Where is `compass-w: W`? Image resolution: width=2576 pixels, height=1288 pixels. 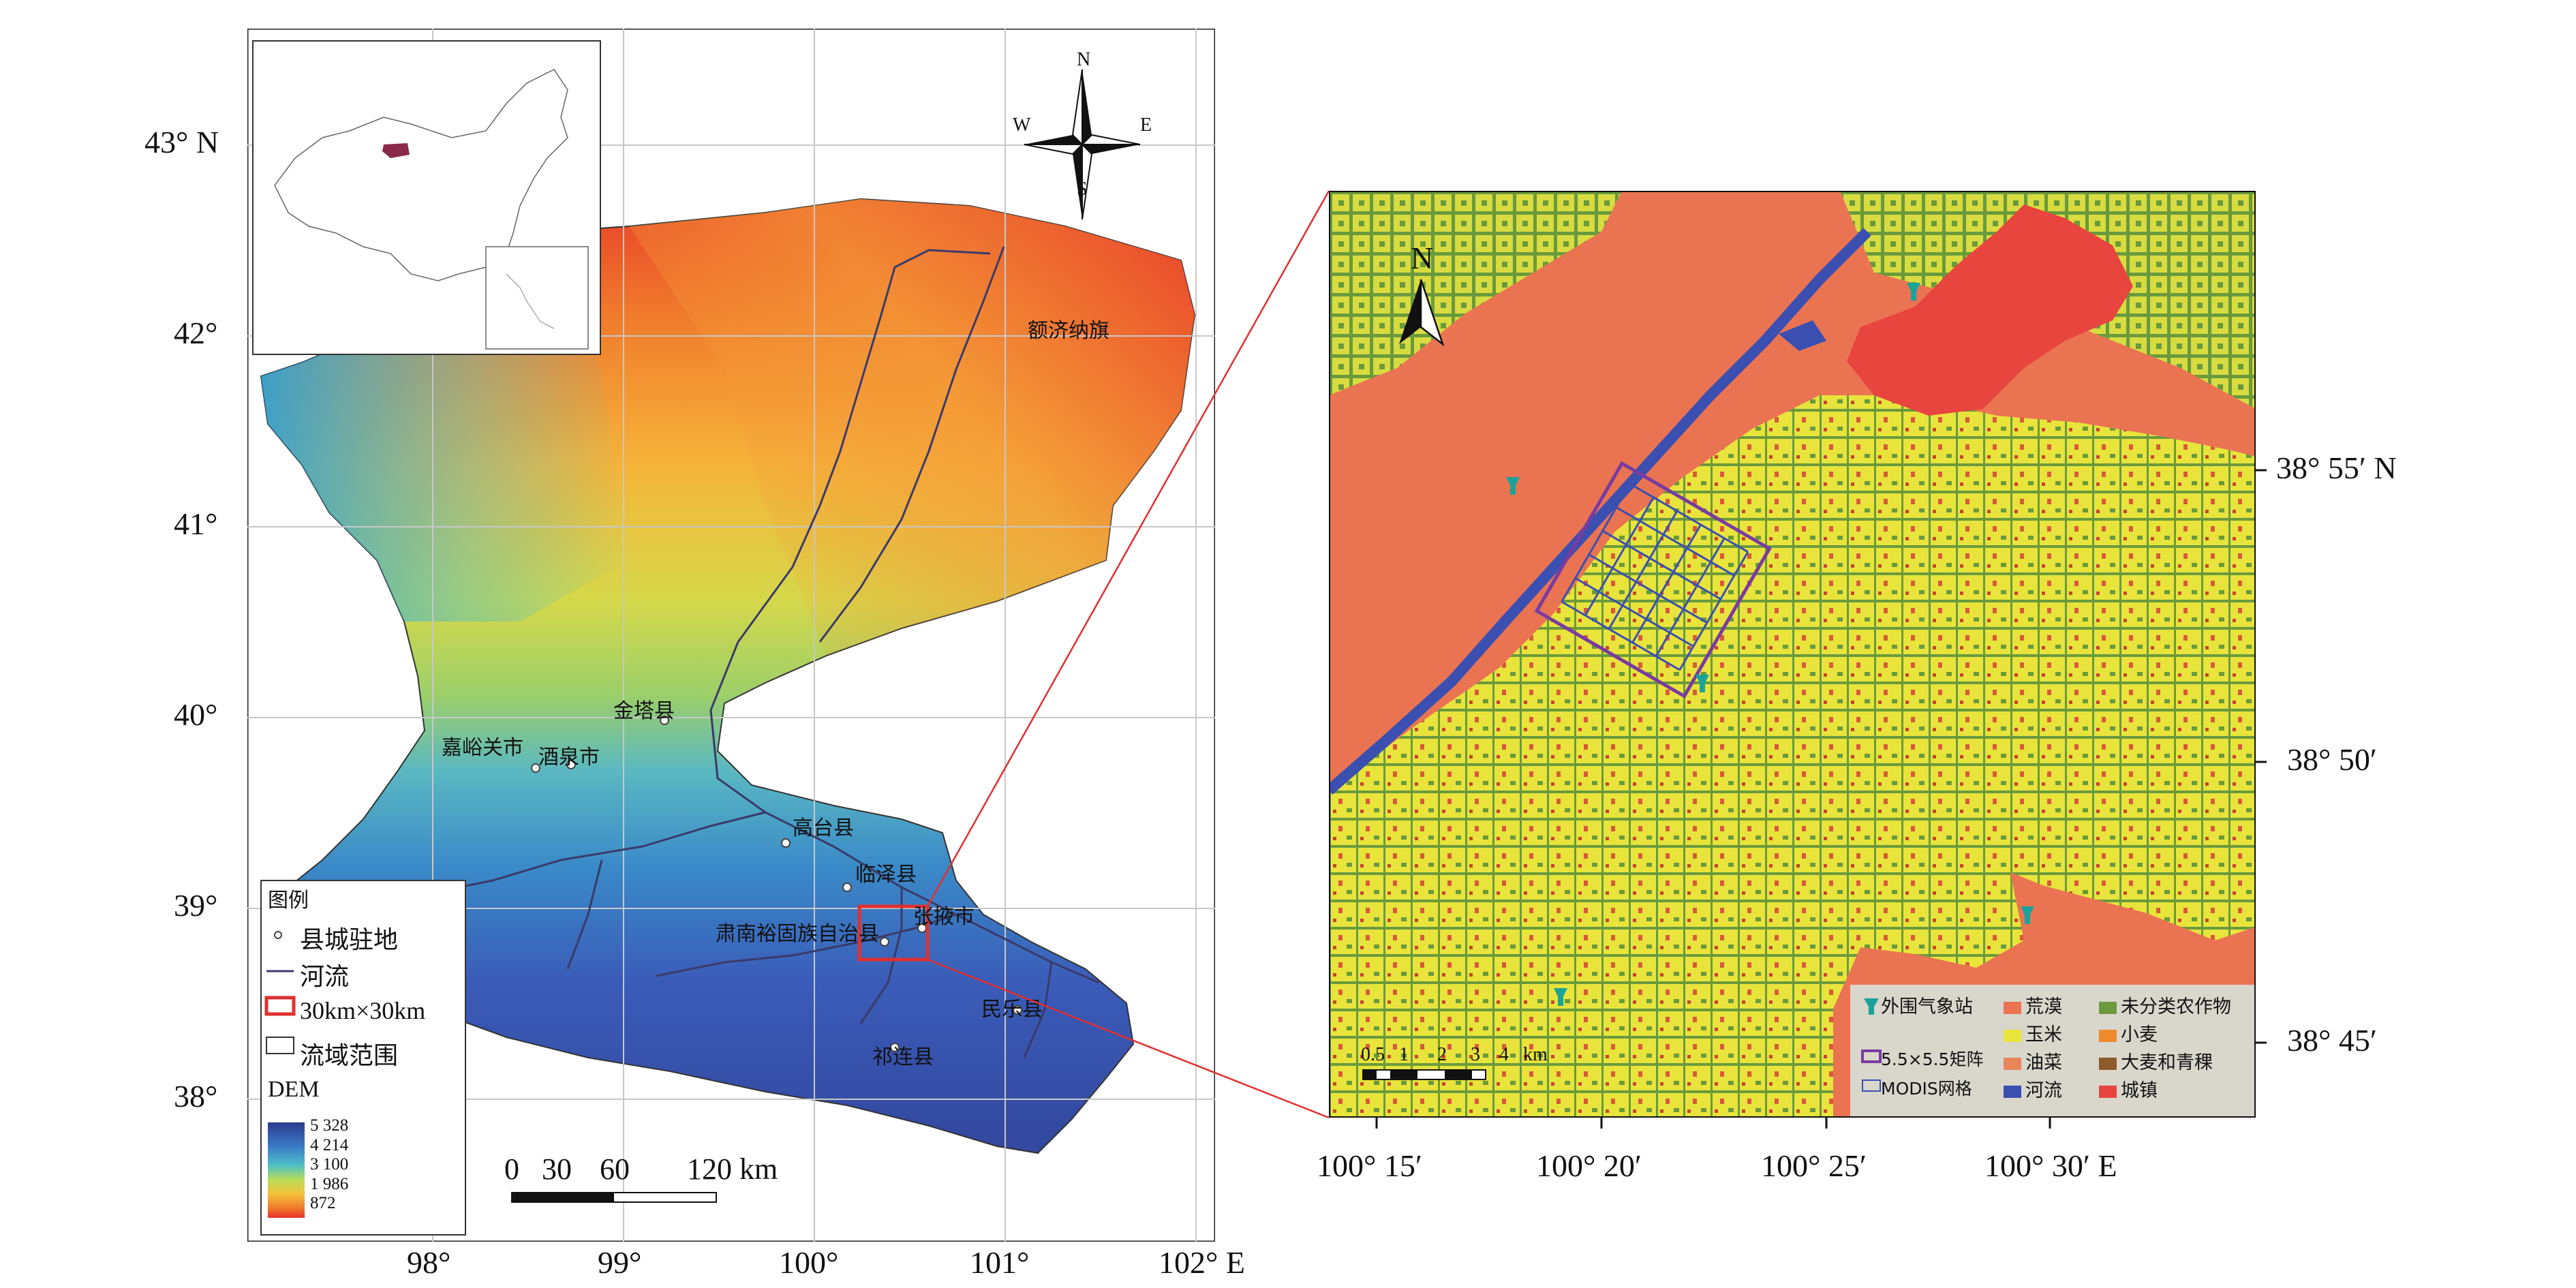
compass-w: W is located at coordinates (1022, 125).